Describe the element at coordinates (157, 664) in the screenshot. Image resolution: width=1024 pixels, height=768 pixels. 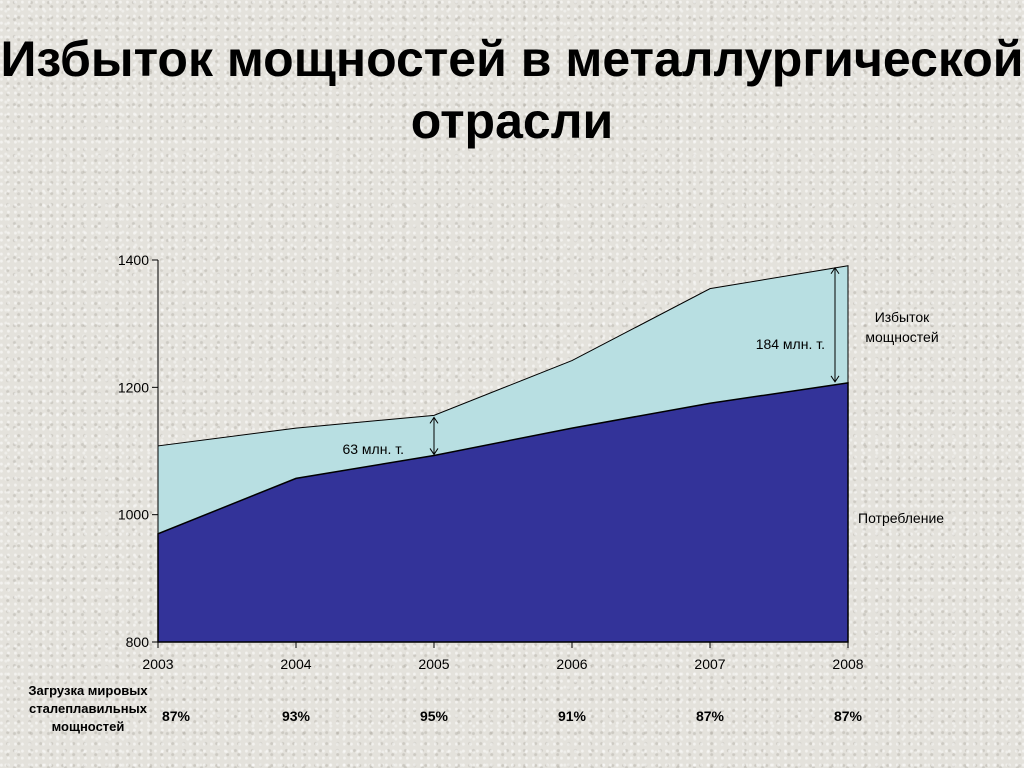
I see `x-tick-label: 2003` at that location.